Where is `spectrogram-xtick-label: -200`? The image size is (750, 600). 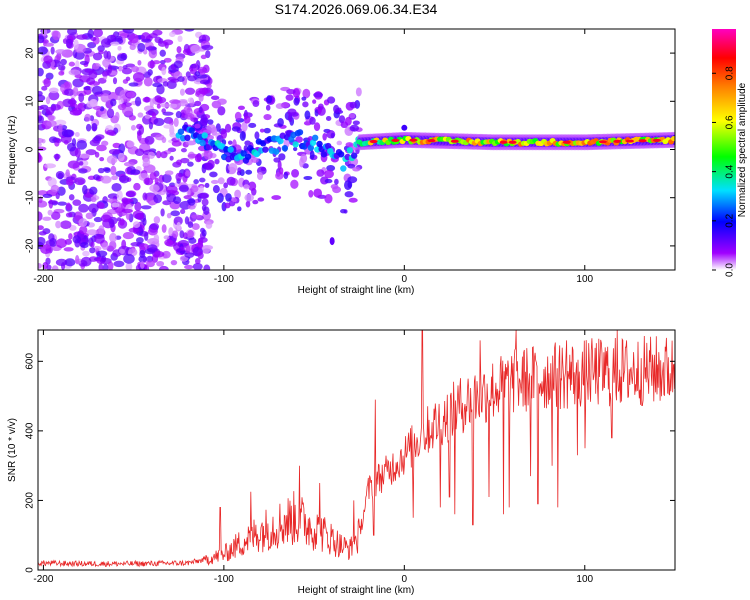
spectrogram-xtick-label: -200 is located at coordinates (43, 279).